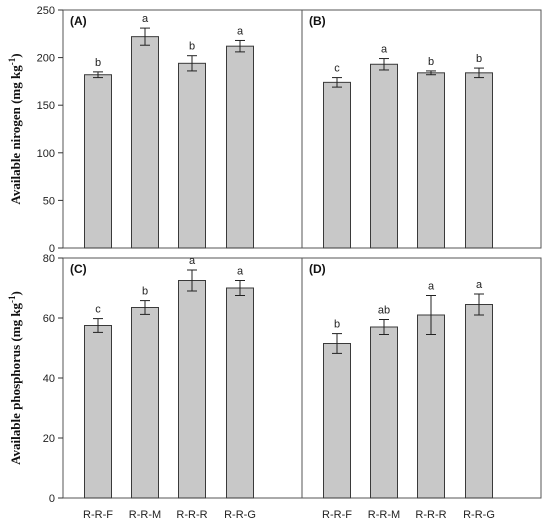 The height and width of the screenshot is (527, 550). I want to click on y-tick-label: 40, so click(49, 379).